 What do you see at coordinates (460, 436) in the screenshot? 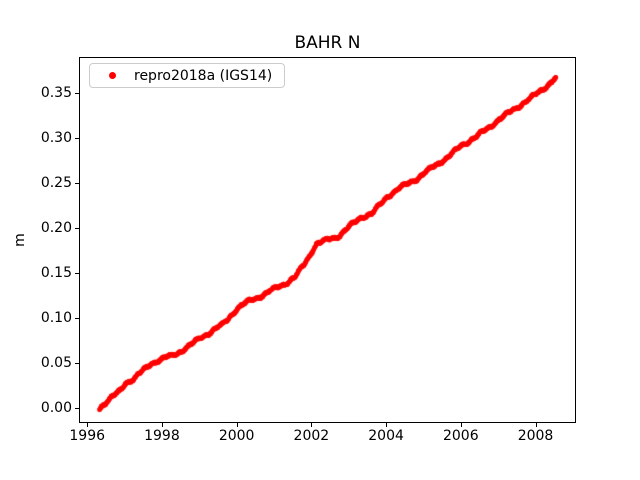
I see `x-axis-tick-label: 2006` at bounding box center [460, 436].